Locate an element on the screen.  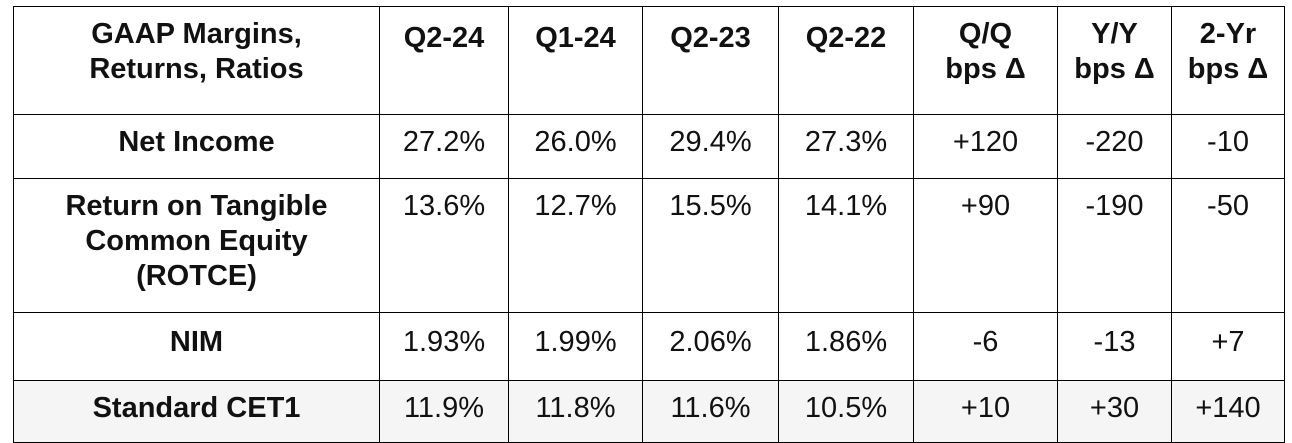
header-label: Q2-24 is located at coordinates (444, 38).